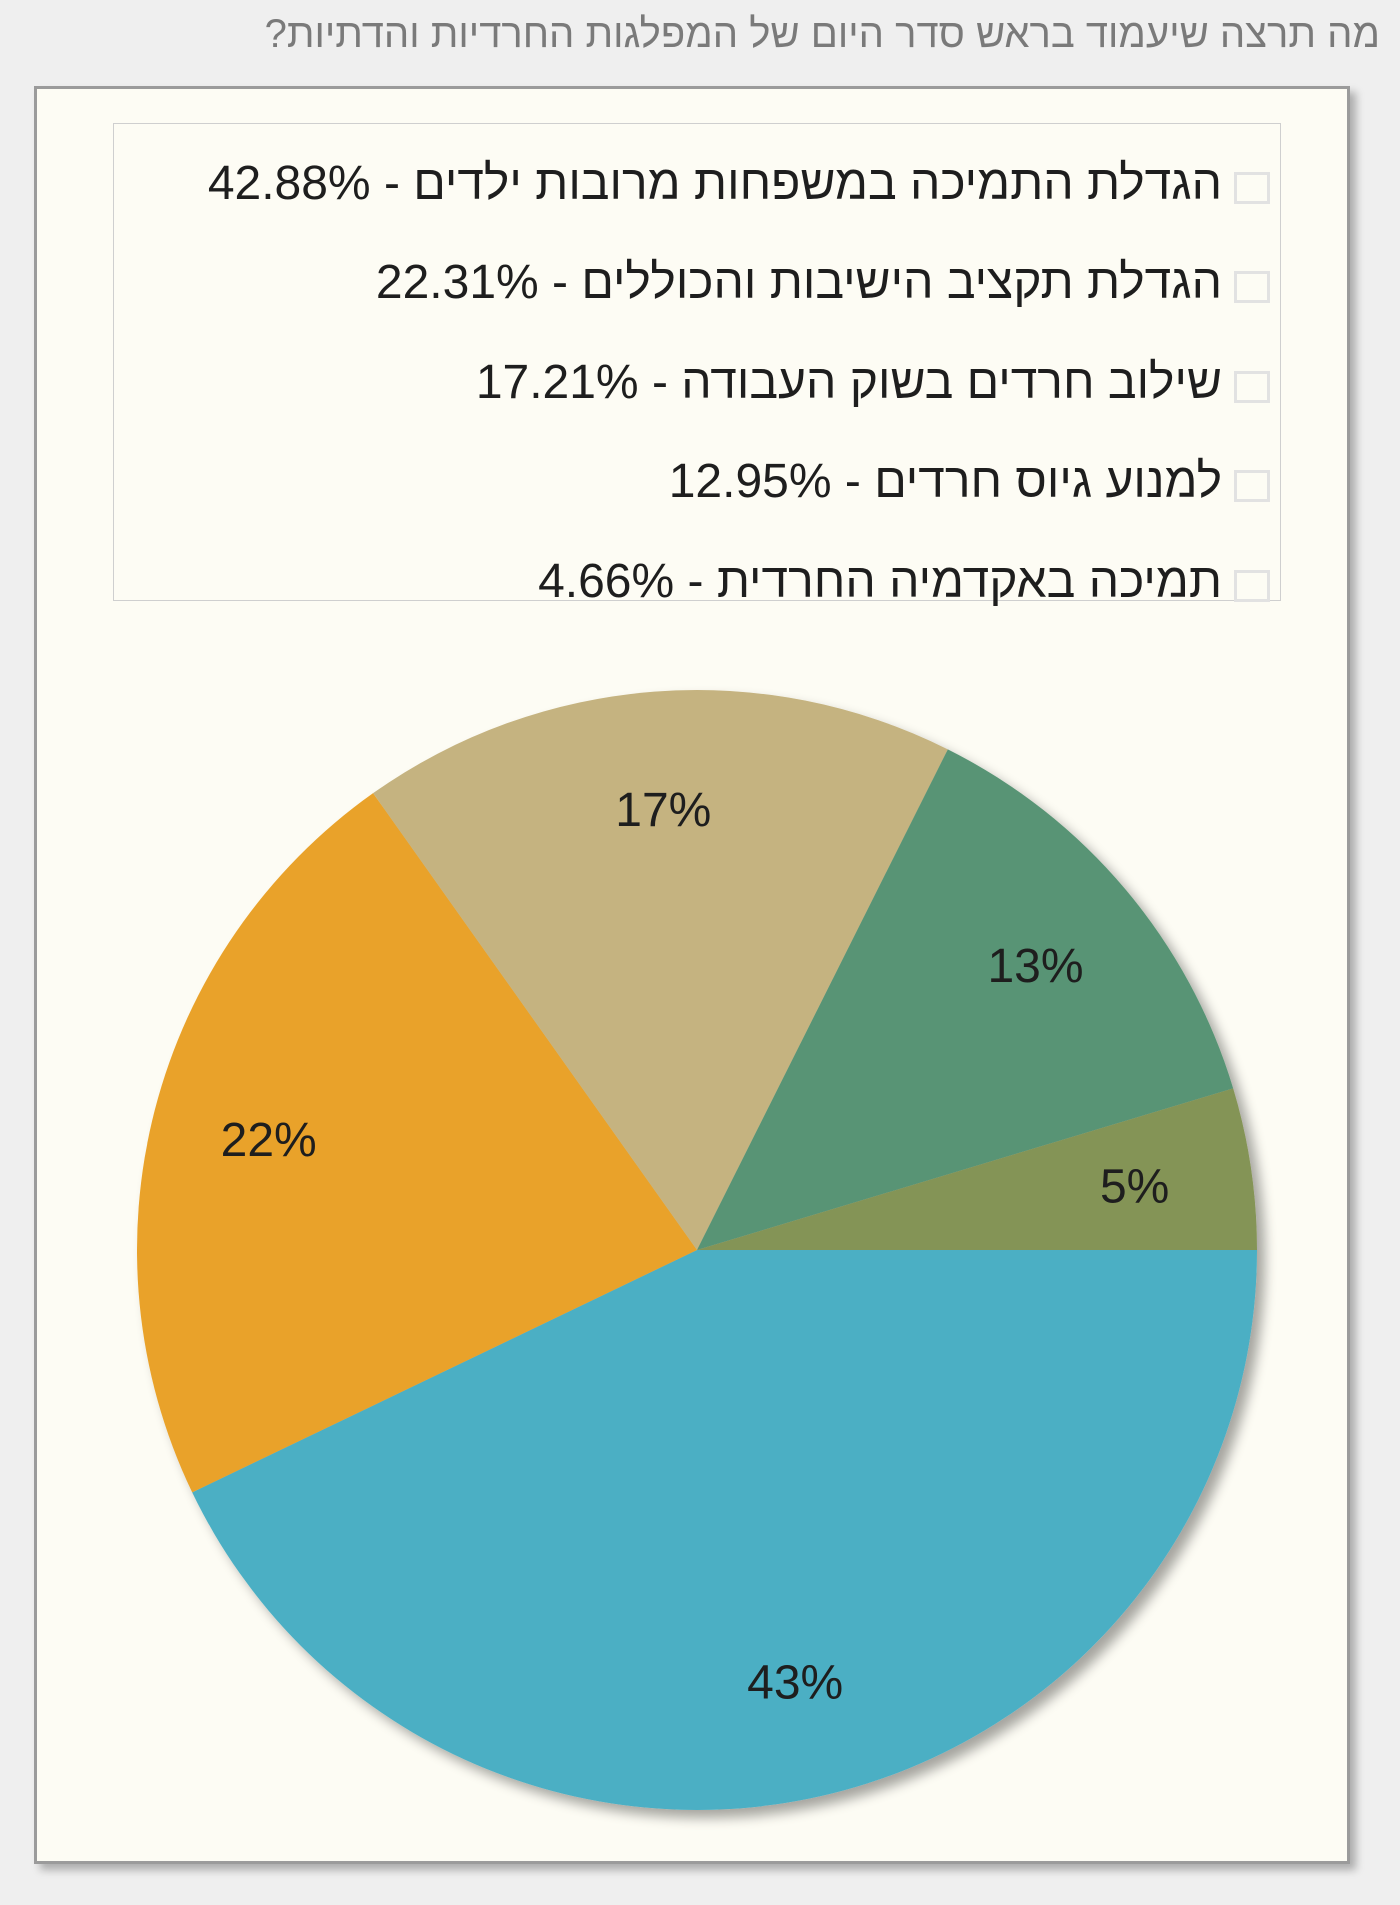 The height and width of the screenshot is (1905, 1400). What do you see at coordinates (663, 810) in the screenshot?
I see `slice-data-label: 17%` at bounding box center [663, 810].